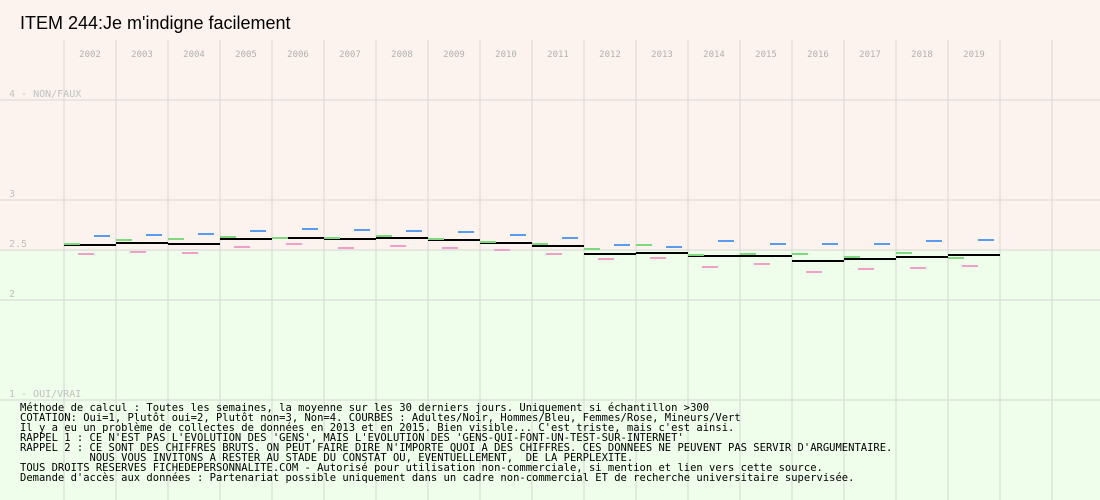 This screenshot has width=1100, height=500. What do you see at coordinates (12, 294) in the screenshot?
I see `y-tick-label: 2` at bounding box center [12, 294].